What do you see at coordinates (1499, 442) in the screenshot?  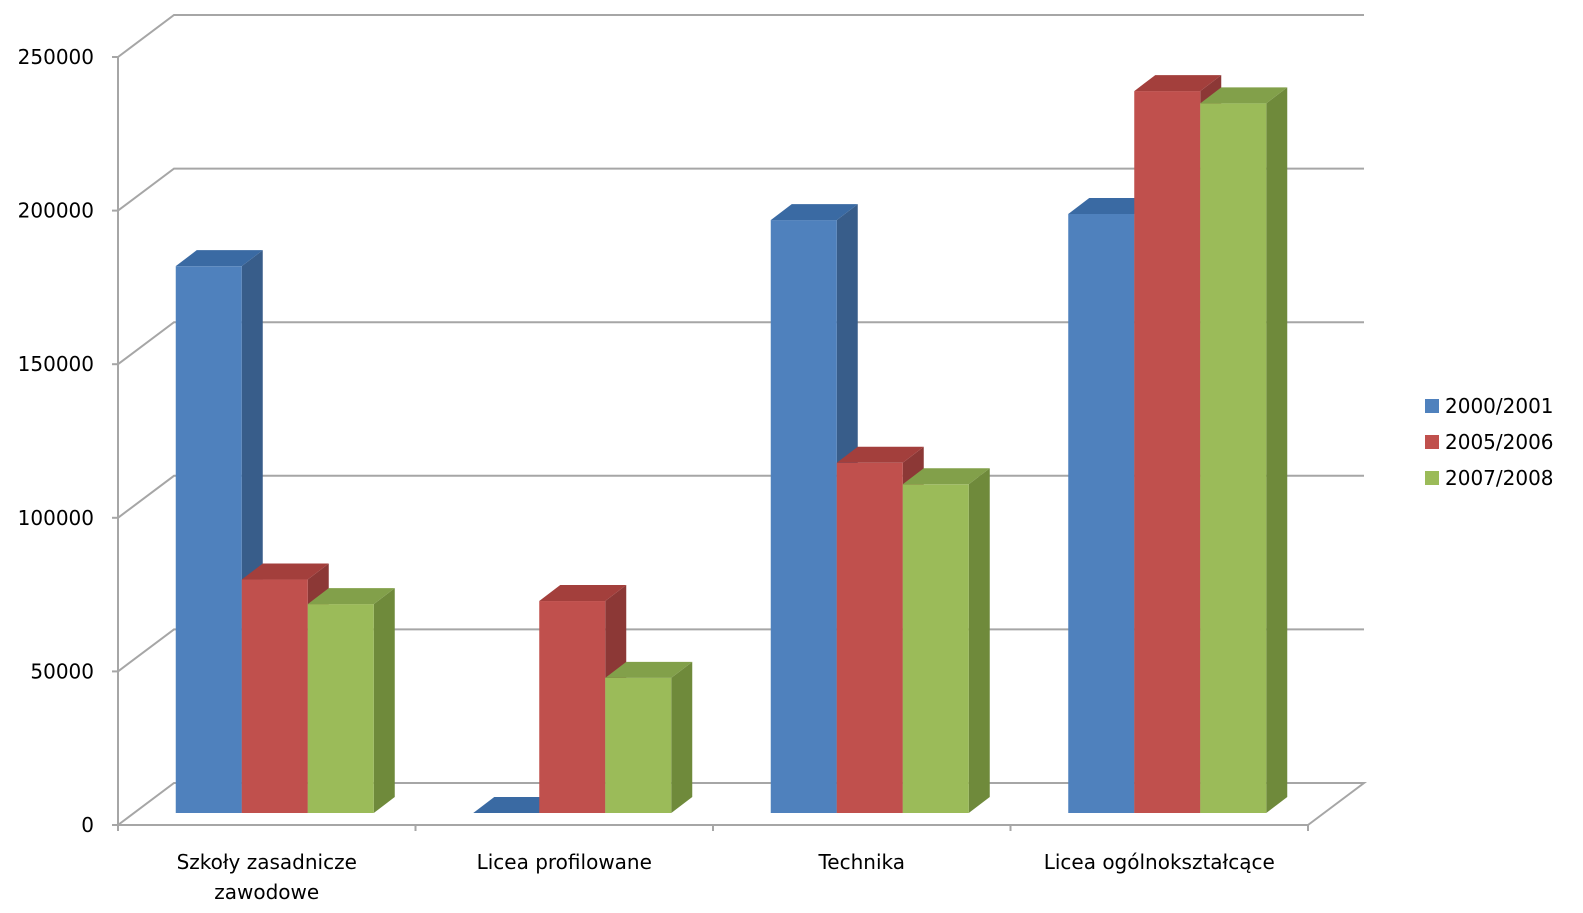 I see `legend-label: 2005/2006` at bounding box center [1499, 442].